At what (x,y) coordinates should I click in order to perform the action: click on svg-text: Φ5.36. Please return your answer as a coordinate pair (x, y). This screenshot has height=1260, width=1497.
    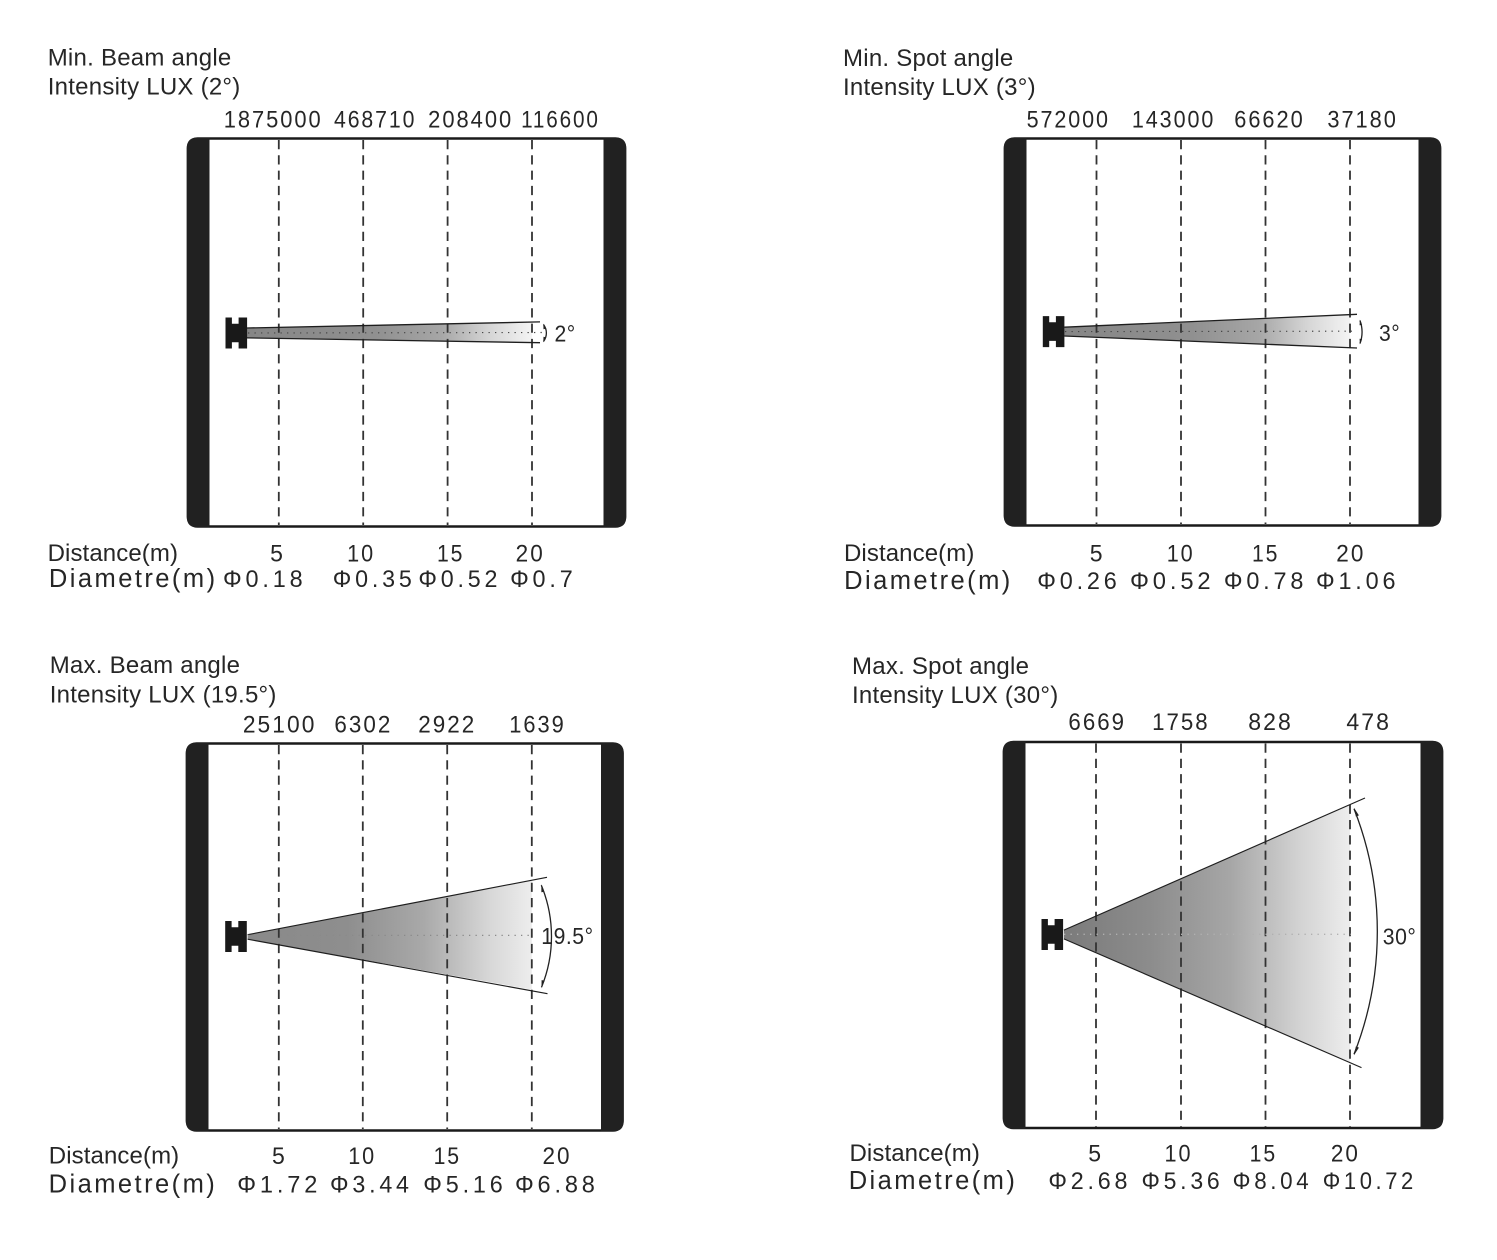
    Looking at the image, I should click on (1183, 1181).